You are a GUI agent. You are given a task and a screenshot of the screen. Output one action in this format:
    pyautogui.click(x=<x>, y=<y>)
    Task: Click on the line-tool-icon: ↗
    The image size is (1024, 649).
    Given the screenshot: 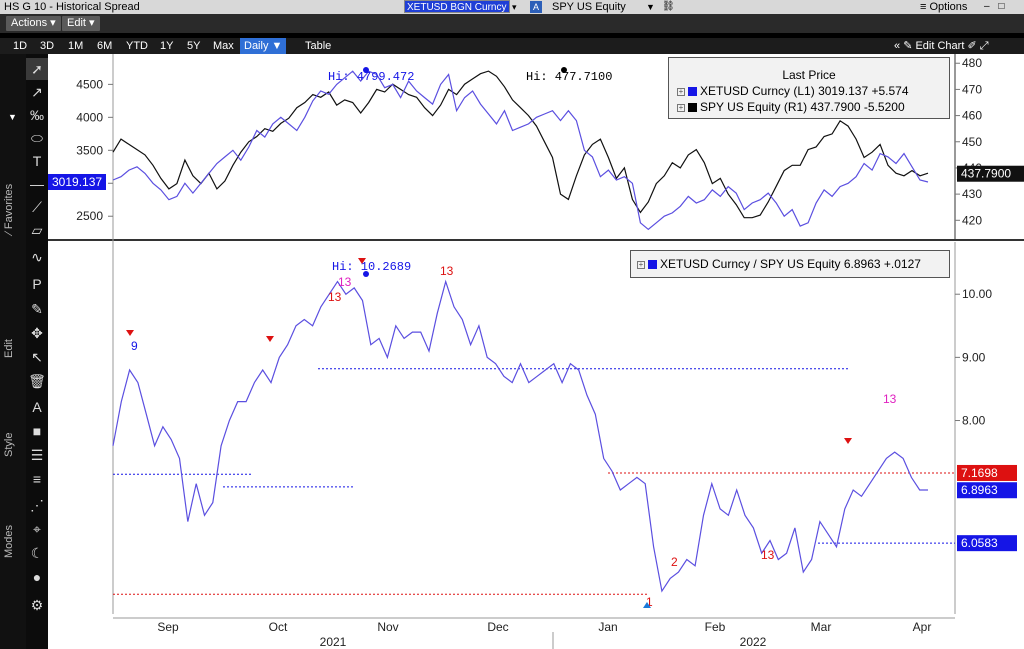 What is the action you would take?
    pyautogui.click(x=37, y=92)
    